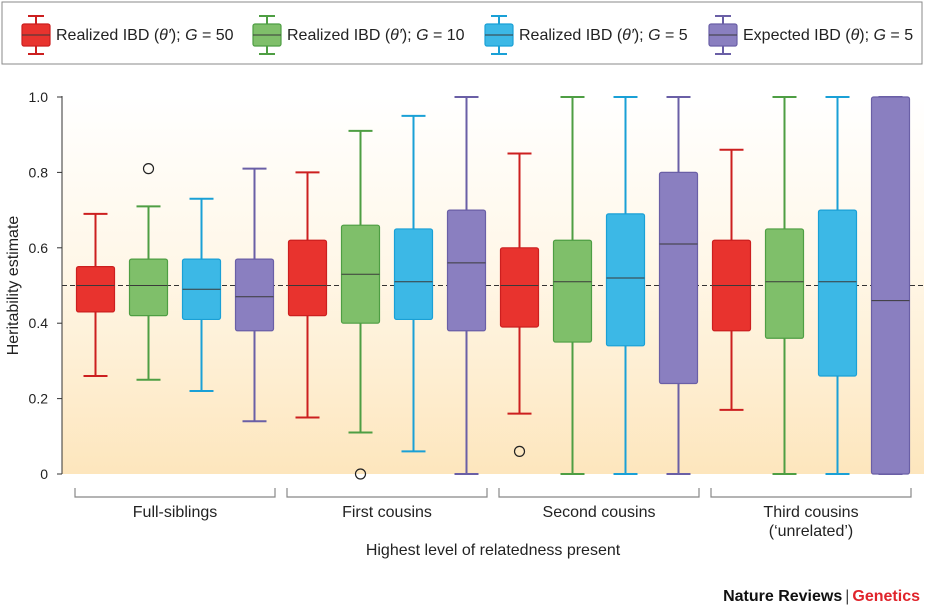 The height and width of the screenshot is (608, 926). I want to click on legend-item-2: Realized IBD (θ′); G = 10, so click(358, 35).